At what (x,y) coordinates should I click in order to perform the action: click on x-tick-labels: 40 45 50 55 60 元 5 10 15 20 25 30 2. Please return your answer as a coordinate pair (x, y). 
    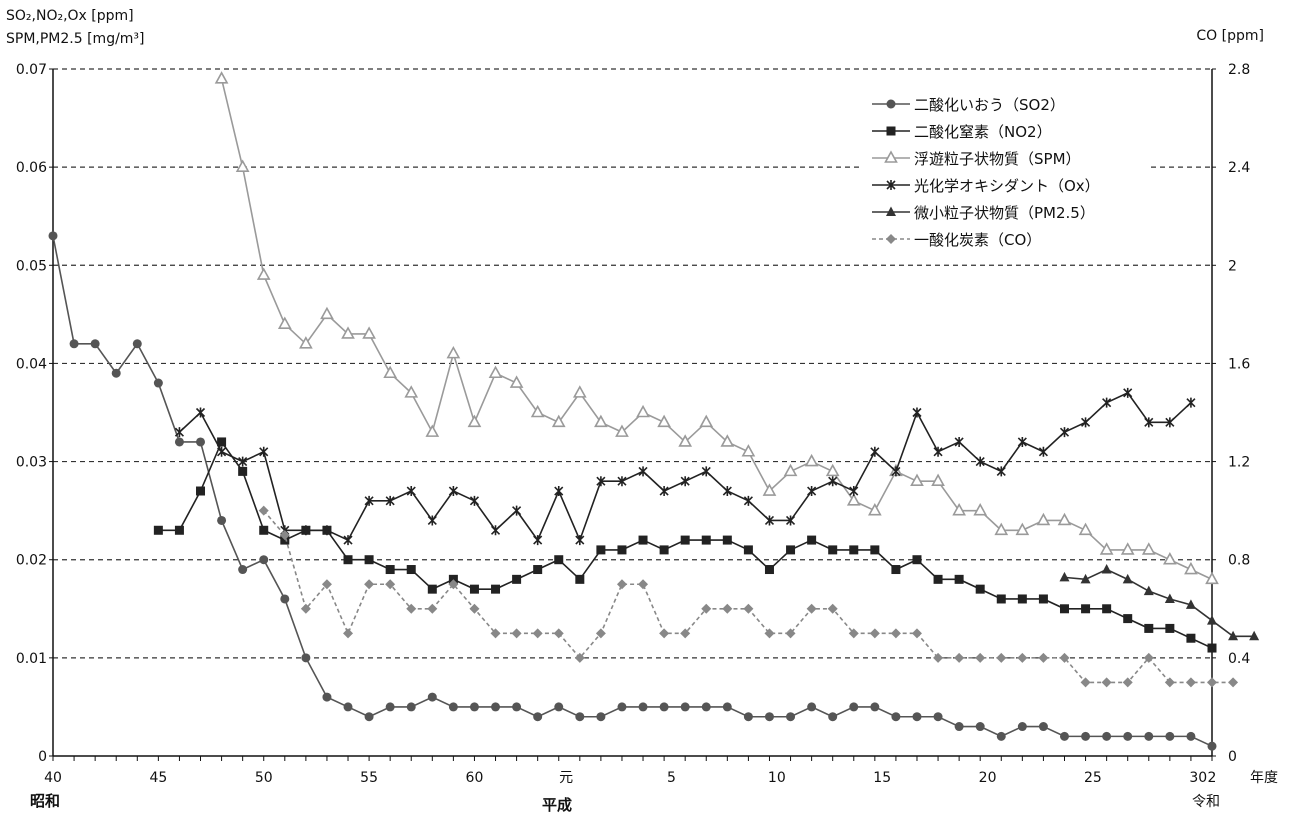
    Looking at the image, I should click on (630, 778).